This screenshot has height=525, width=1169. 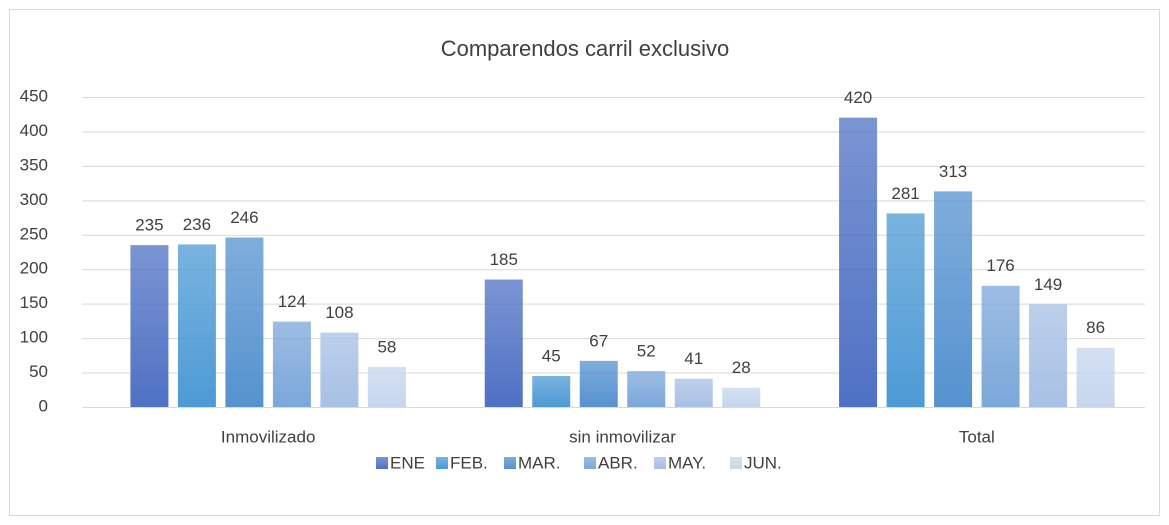 What do you see at coordinates (34, 268) in the screenshot?
I see `y-tick-label: 200` at bounding box center [34, 268].